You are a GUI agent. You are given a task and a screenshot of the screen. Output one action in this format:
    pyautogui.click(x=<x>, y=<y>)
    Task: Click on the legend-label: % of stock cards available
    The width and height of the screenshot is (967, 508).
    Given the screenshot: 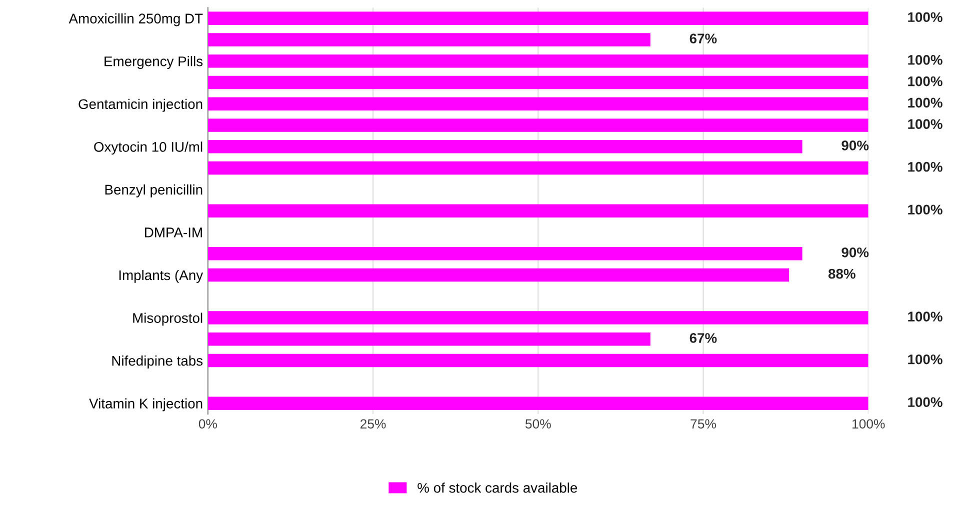 What is the action you would take?
    pyautogui.click(x=498, y=487)
    